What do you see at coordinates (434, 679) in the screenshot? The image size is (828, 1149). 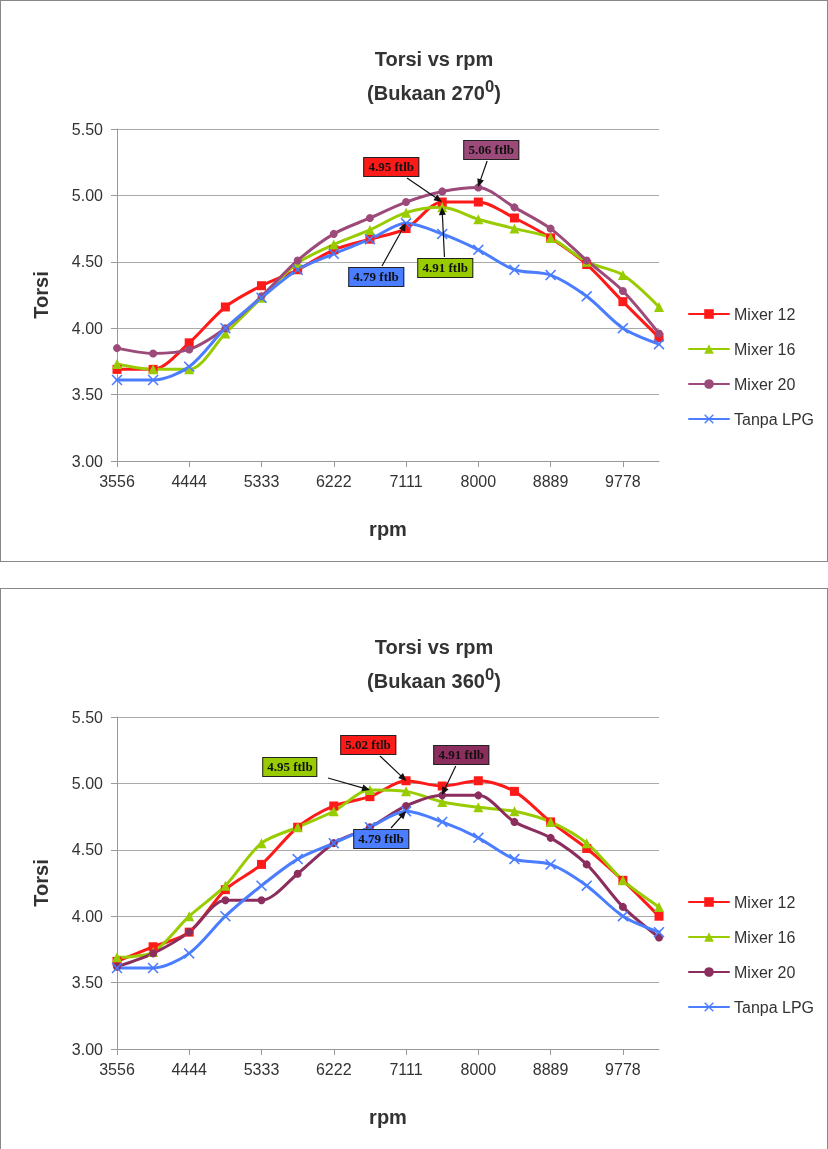 I see `chart-subtitle: (Bukaan 360$^{0}$)` at bounding box center [434, 679].